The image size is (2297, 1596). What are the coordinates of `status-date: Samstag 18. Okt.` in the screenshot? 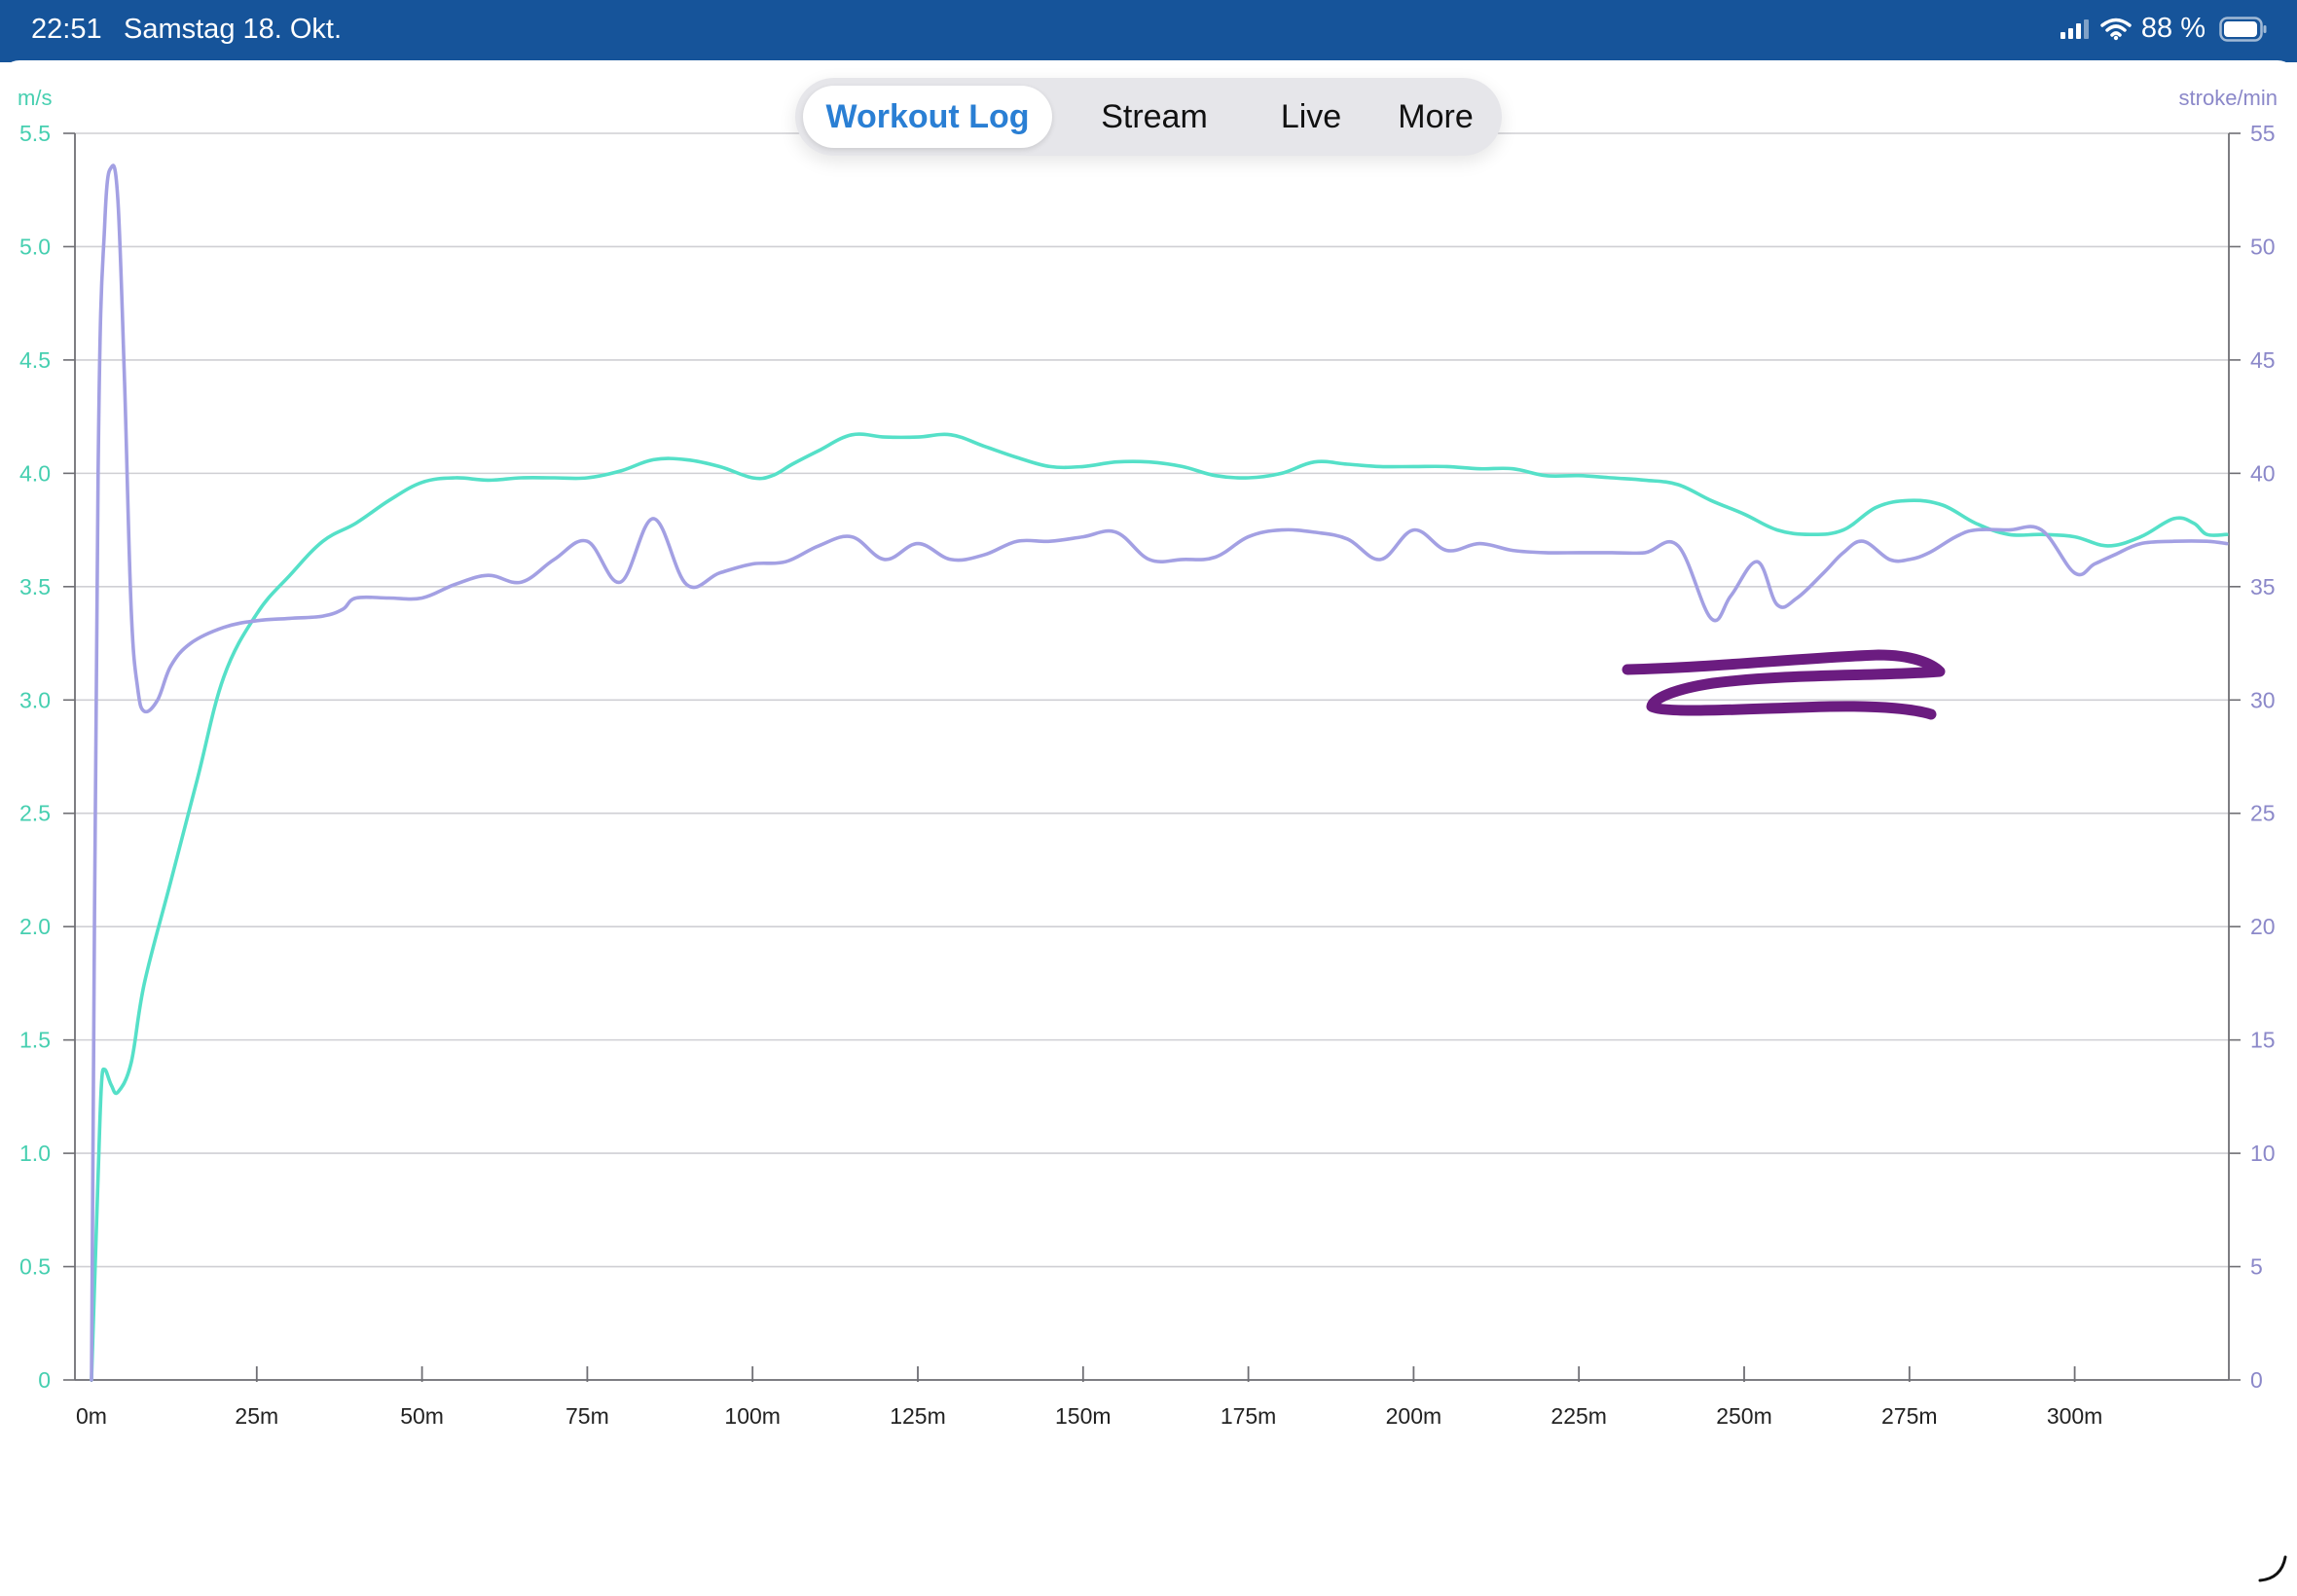 It's located at (233, 30).